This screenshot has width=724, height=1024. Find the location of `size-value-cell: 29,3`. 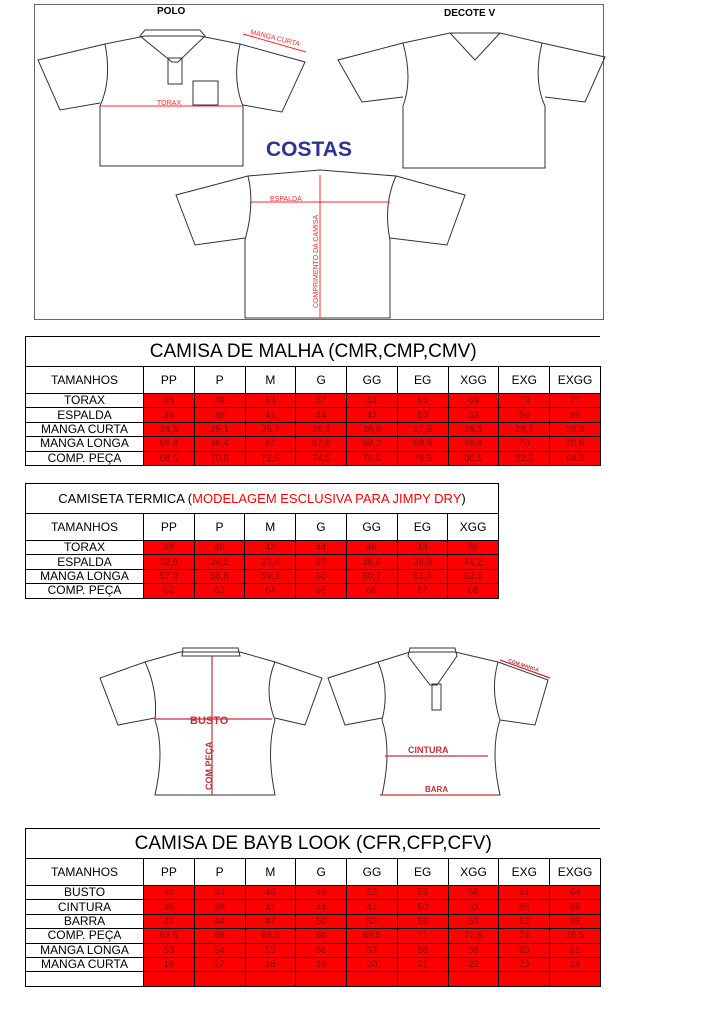

size-value-cell: 29,3 is located at coordinates (575, 429).